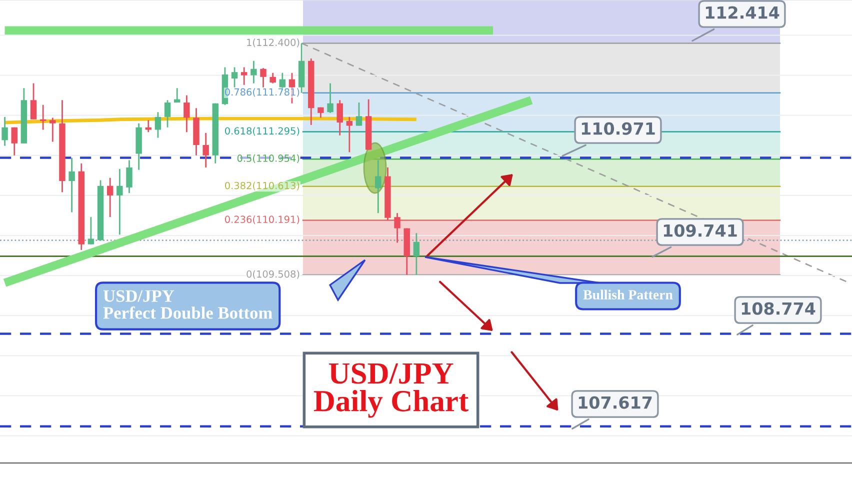 The height and width of the screenshot is (485, 852). I want to click on annotation: 112.414, so click(743, 12).